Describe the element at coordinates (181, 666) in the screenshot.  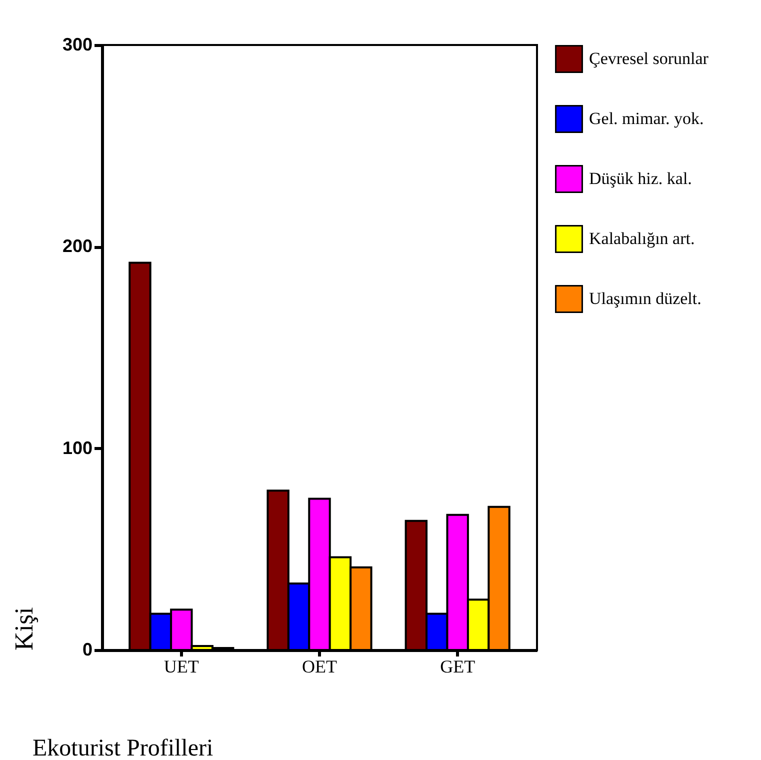
I see `x-tick-label: UET` at that location.